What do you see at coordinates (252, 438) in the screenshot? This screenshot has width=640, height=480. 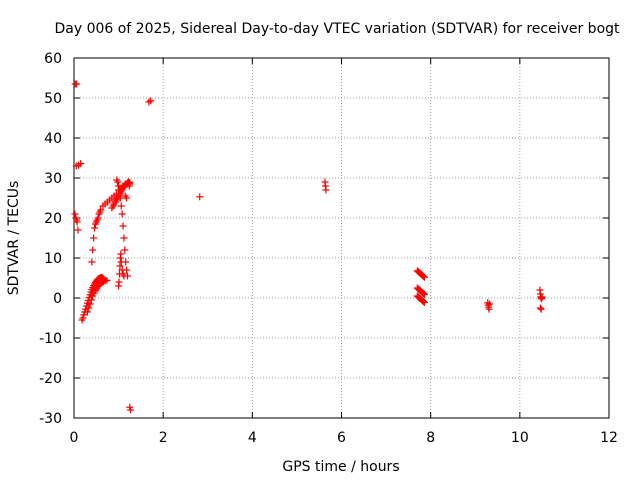 I see `x-tick-label: 4` at bounding box center [252, 438].